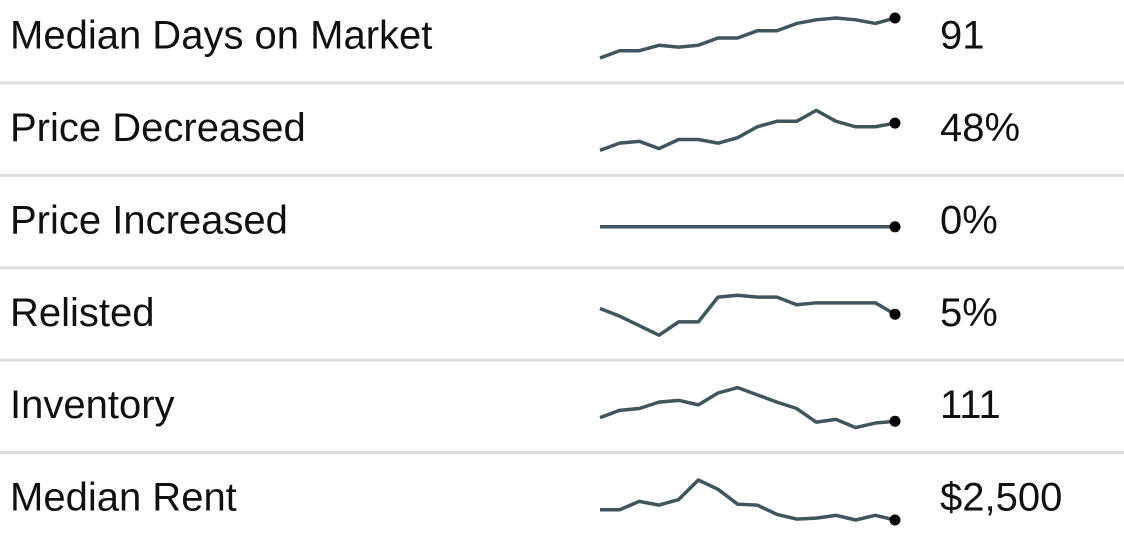 This screenshot has width=1124, height=544. What do you see at coordinates (970, 405) in the screenshot?
I see `row-value: 111` at bounding box center [970, 405].